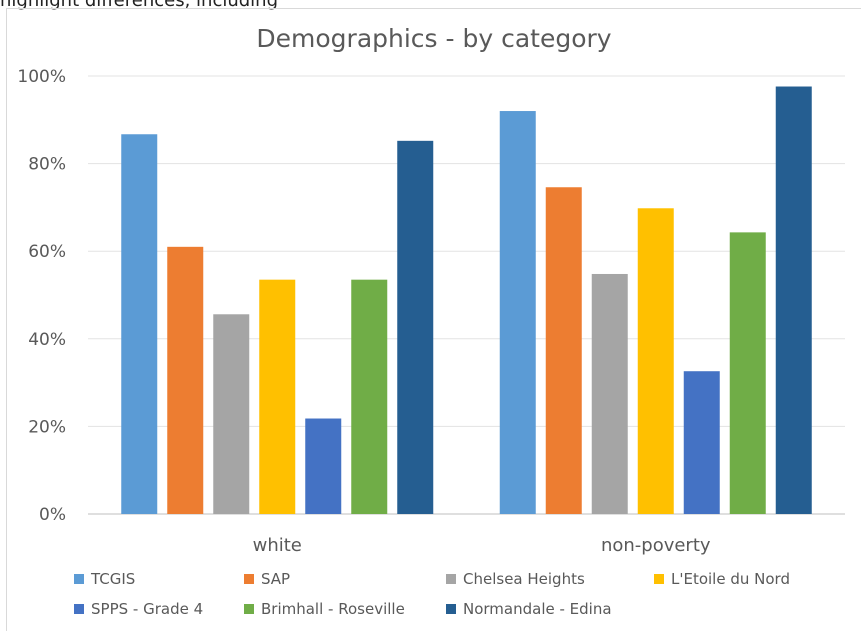  I want to click on legend-item: TCGIS, so click(104, 579).